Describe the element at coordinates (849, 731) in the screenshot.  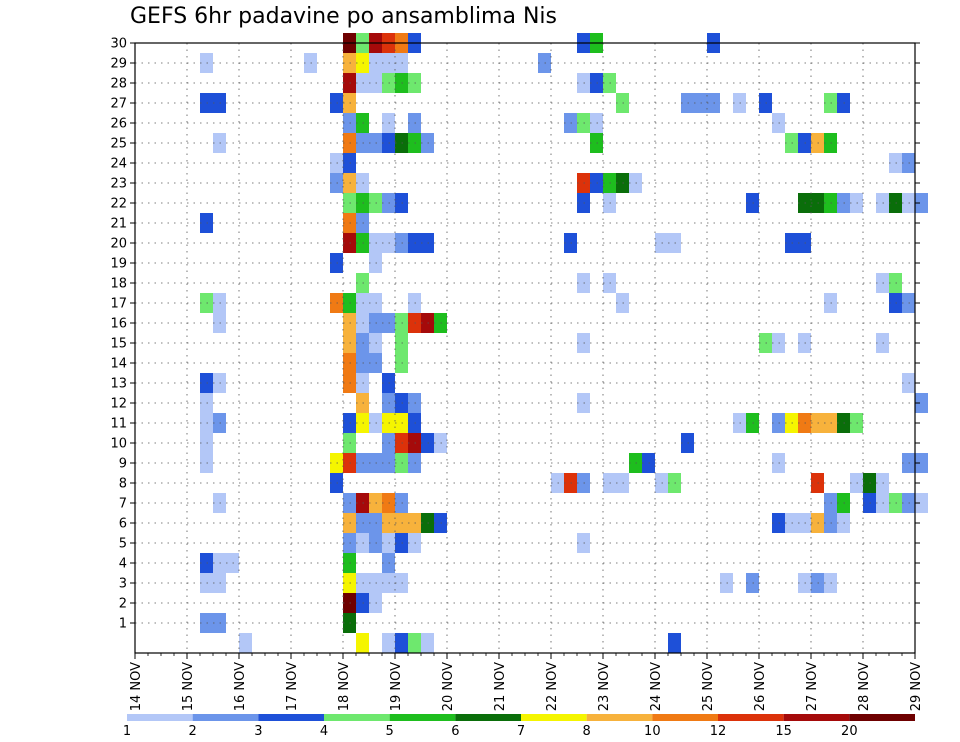
I see `legend-label: 20` at that location.